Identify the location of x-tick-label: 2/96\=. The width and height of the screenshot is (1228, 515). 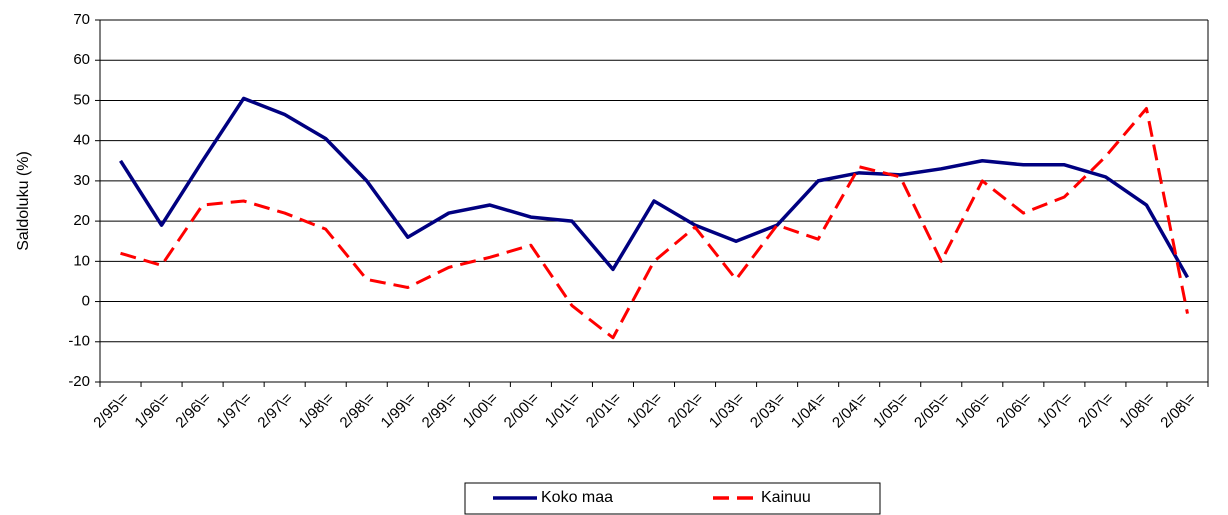
(193, 410).